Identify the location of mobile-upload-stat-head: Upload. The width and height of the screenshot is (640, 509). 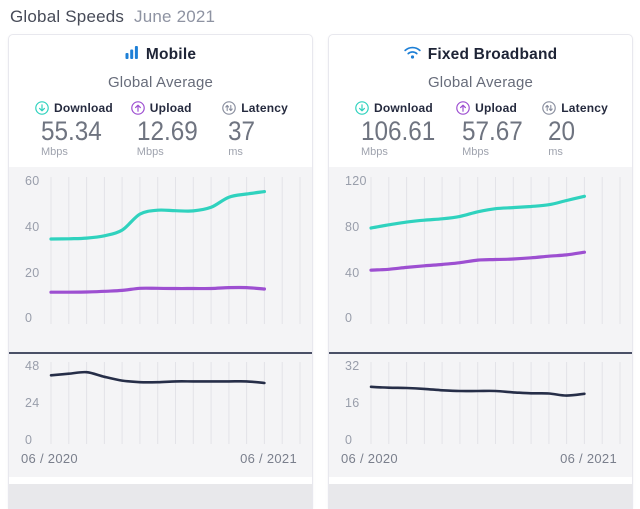
(167, 108).